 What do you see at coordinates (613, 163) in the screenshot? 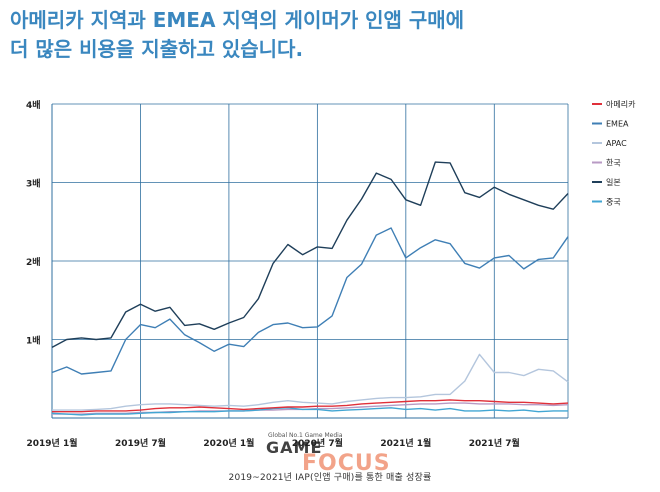
I see `legend-label: 한국` at bounding box center [613, 163].